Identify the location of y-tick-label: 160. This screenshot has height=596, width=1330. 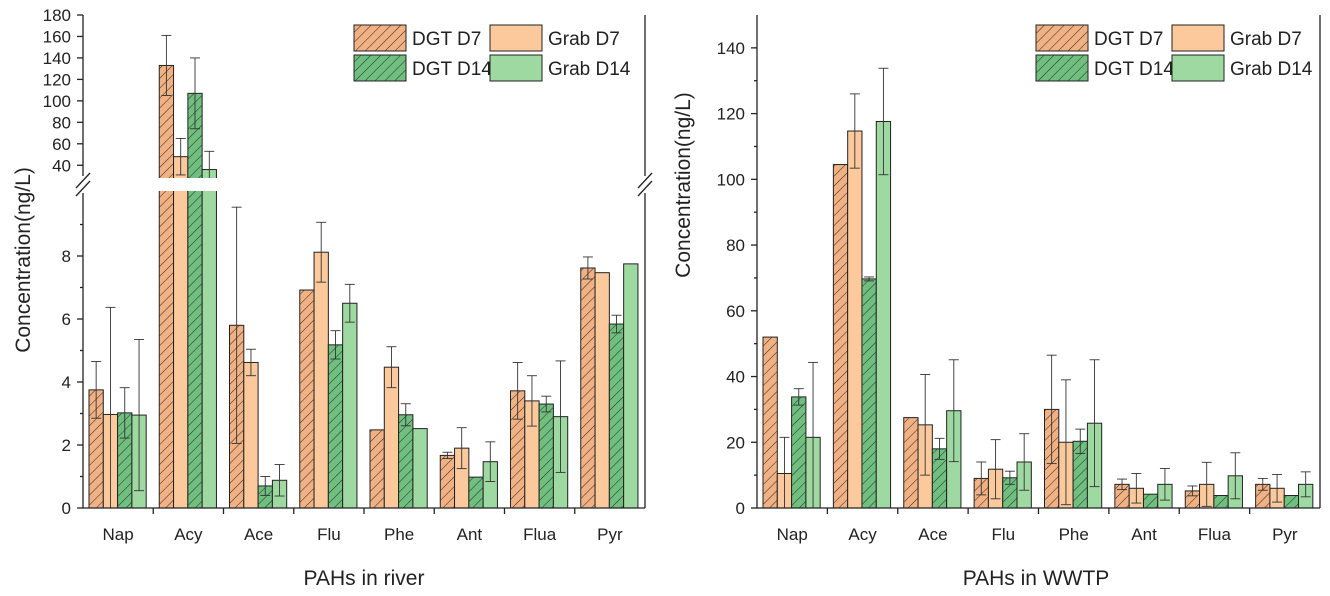
(57, 36).